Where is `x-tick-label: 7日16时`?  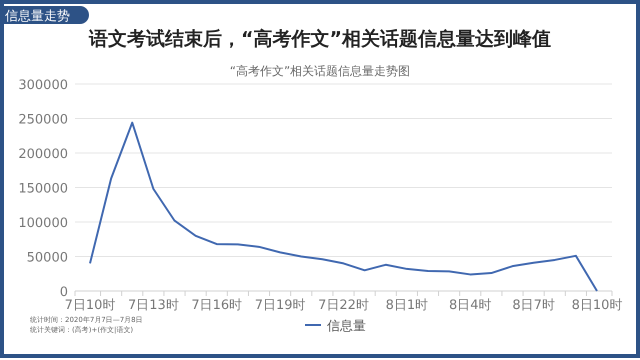 x-tick-label: 7日16时 is located at coordinates (216, 305).